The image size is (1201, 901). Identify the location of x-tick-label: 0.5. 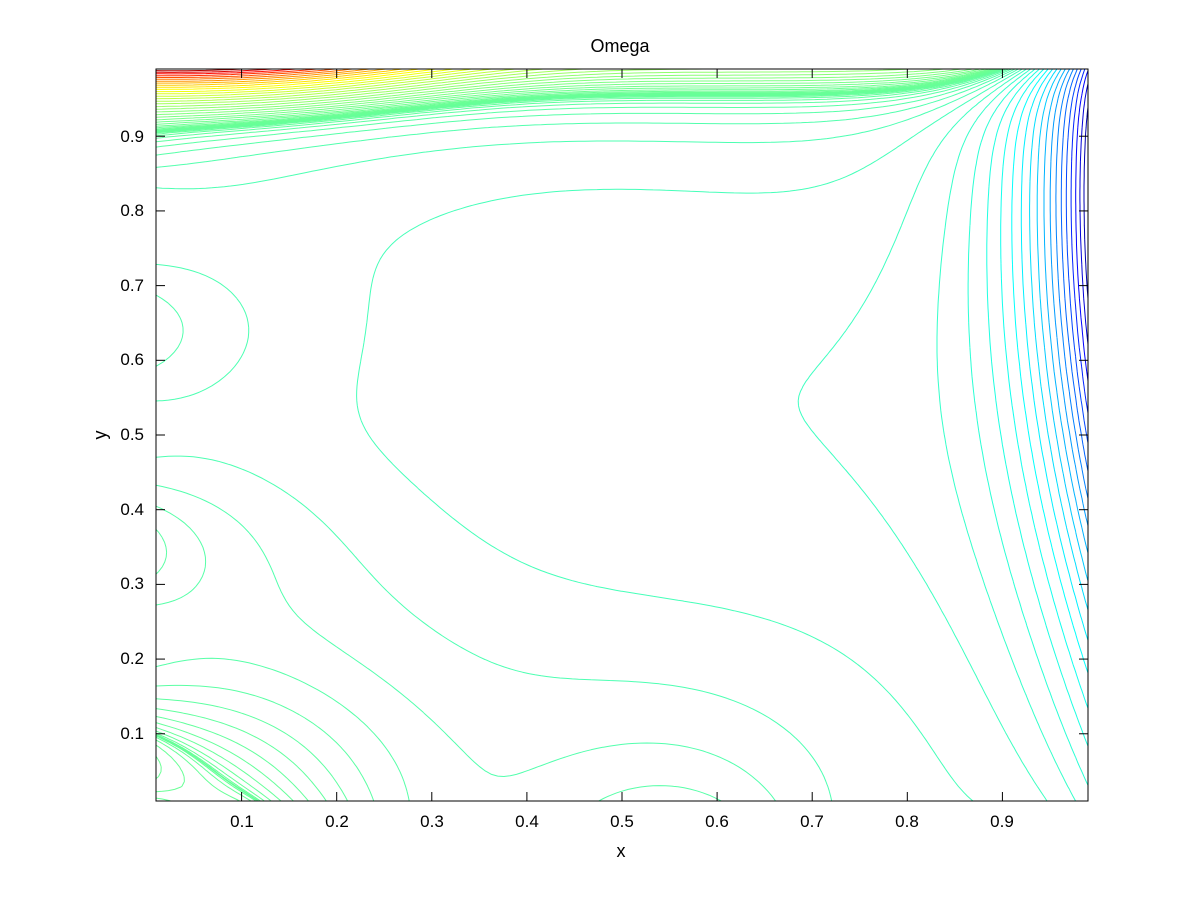
(622, 821).